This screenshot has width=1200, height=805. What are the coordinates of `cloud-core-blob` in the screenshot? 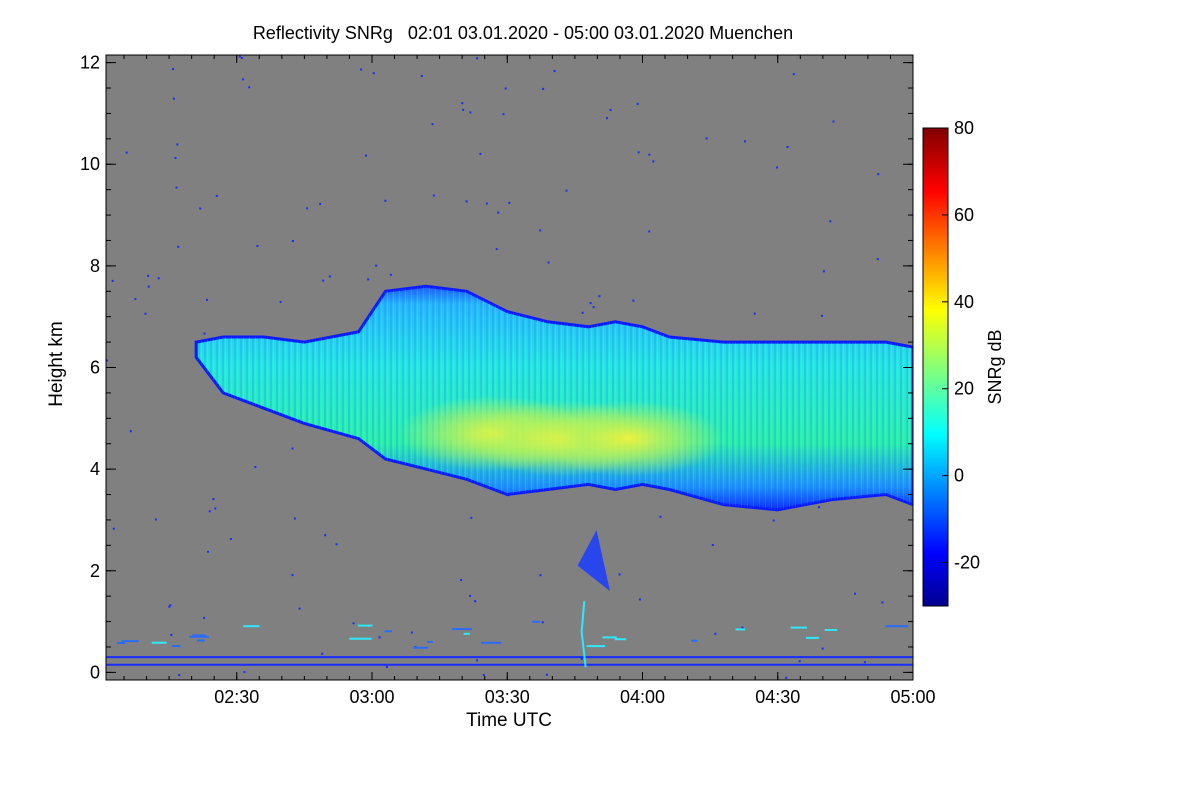 It's located at (629, 438).